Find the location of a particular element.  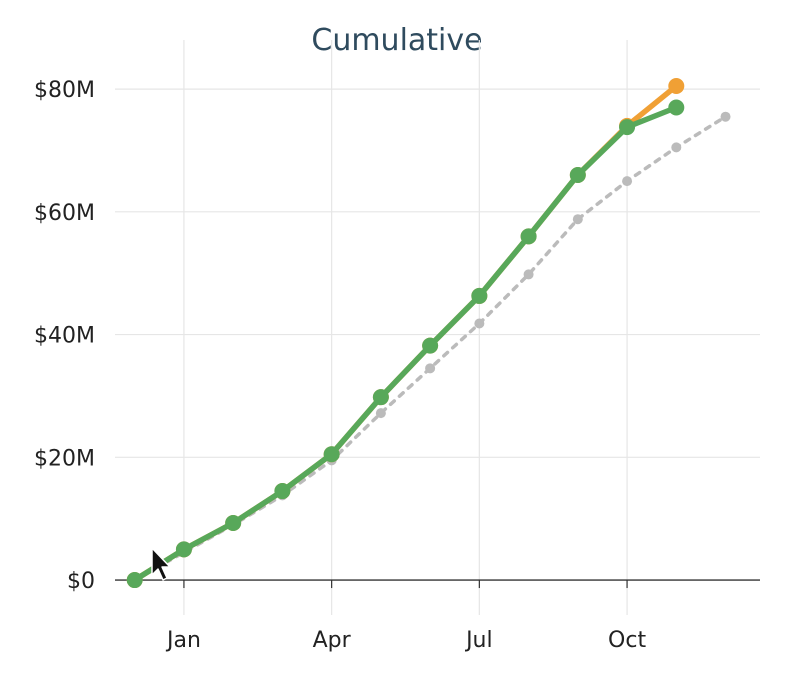

chart-title: Cumulative is located at coordinates (396, 40).